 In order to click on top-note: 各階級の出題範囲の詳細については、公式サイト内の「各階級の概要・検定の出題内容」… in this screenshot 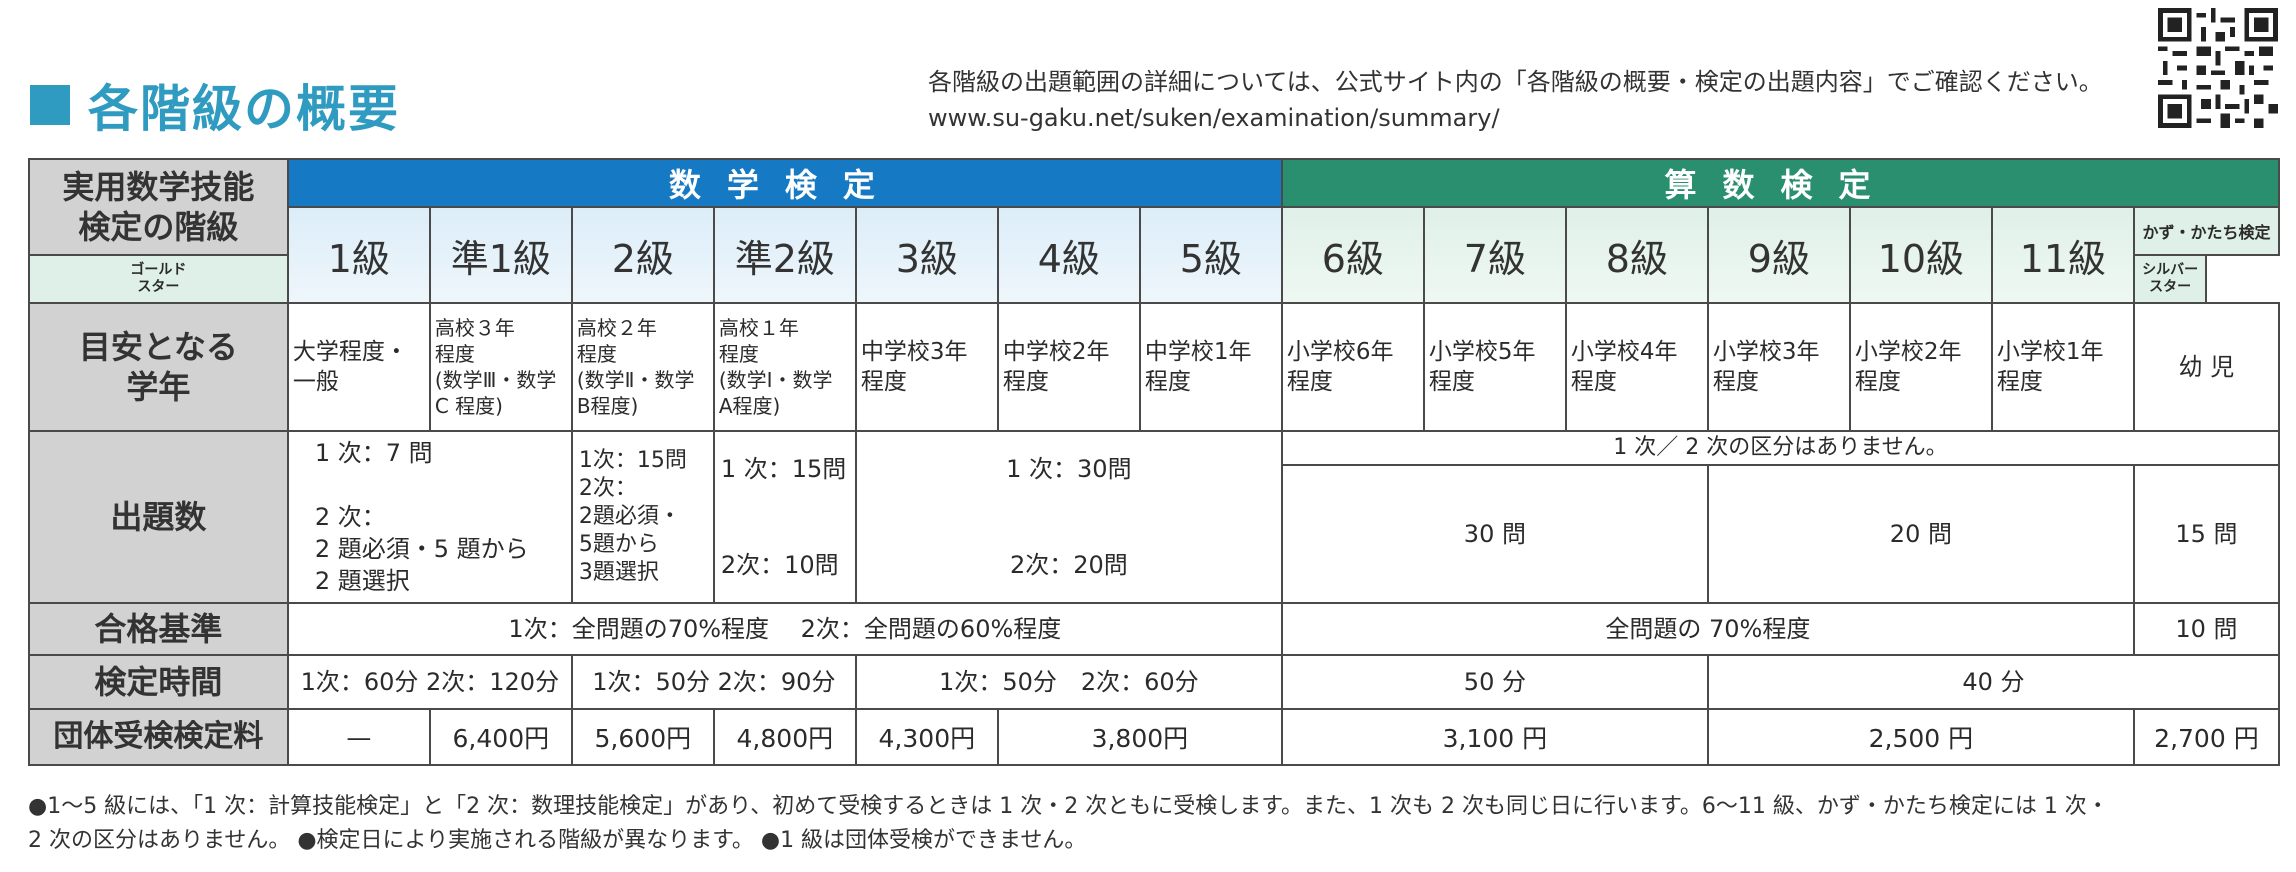, I will do `click(1515, 100)`.